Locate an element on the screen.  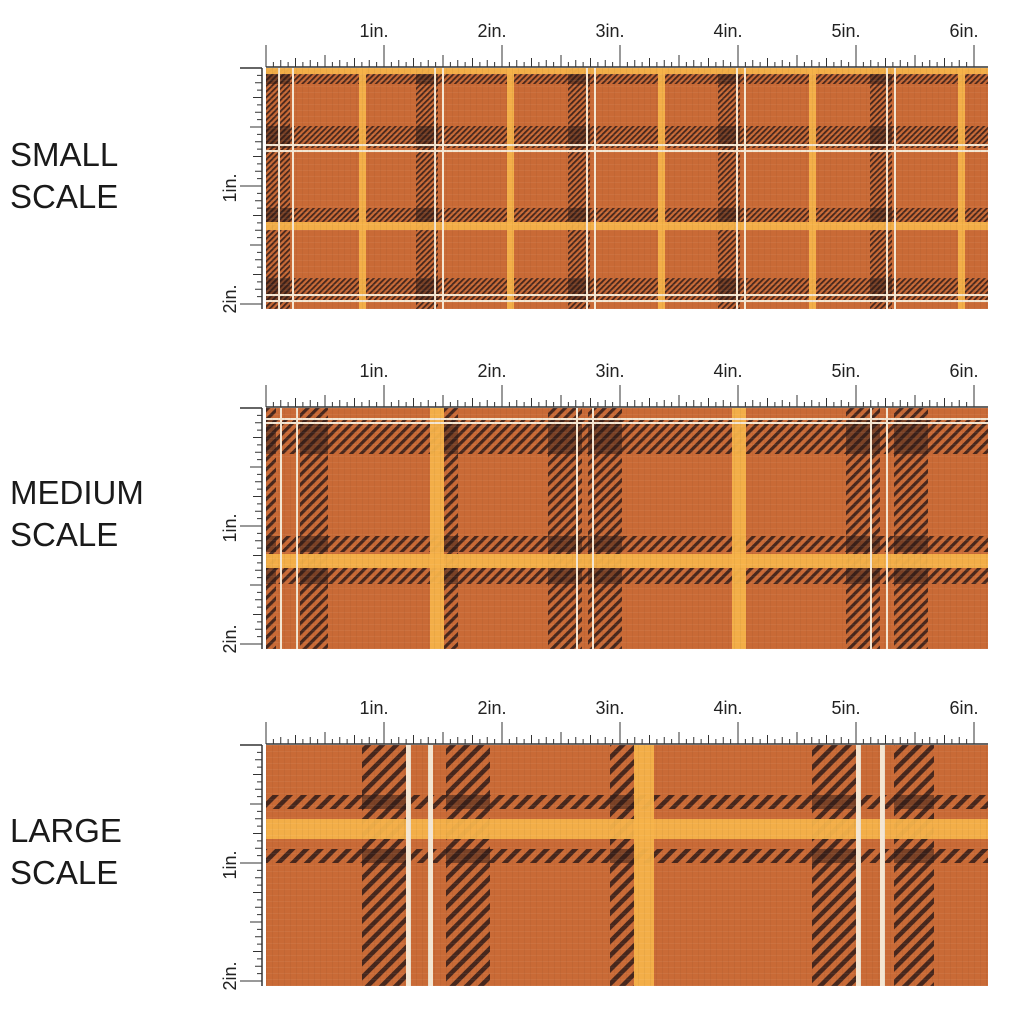
small-scale-label-line1: SMALL is located at coordinates (64, 154).